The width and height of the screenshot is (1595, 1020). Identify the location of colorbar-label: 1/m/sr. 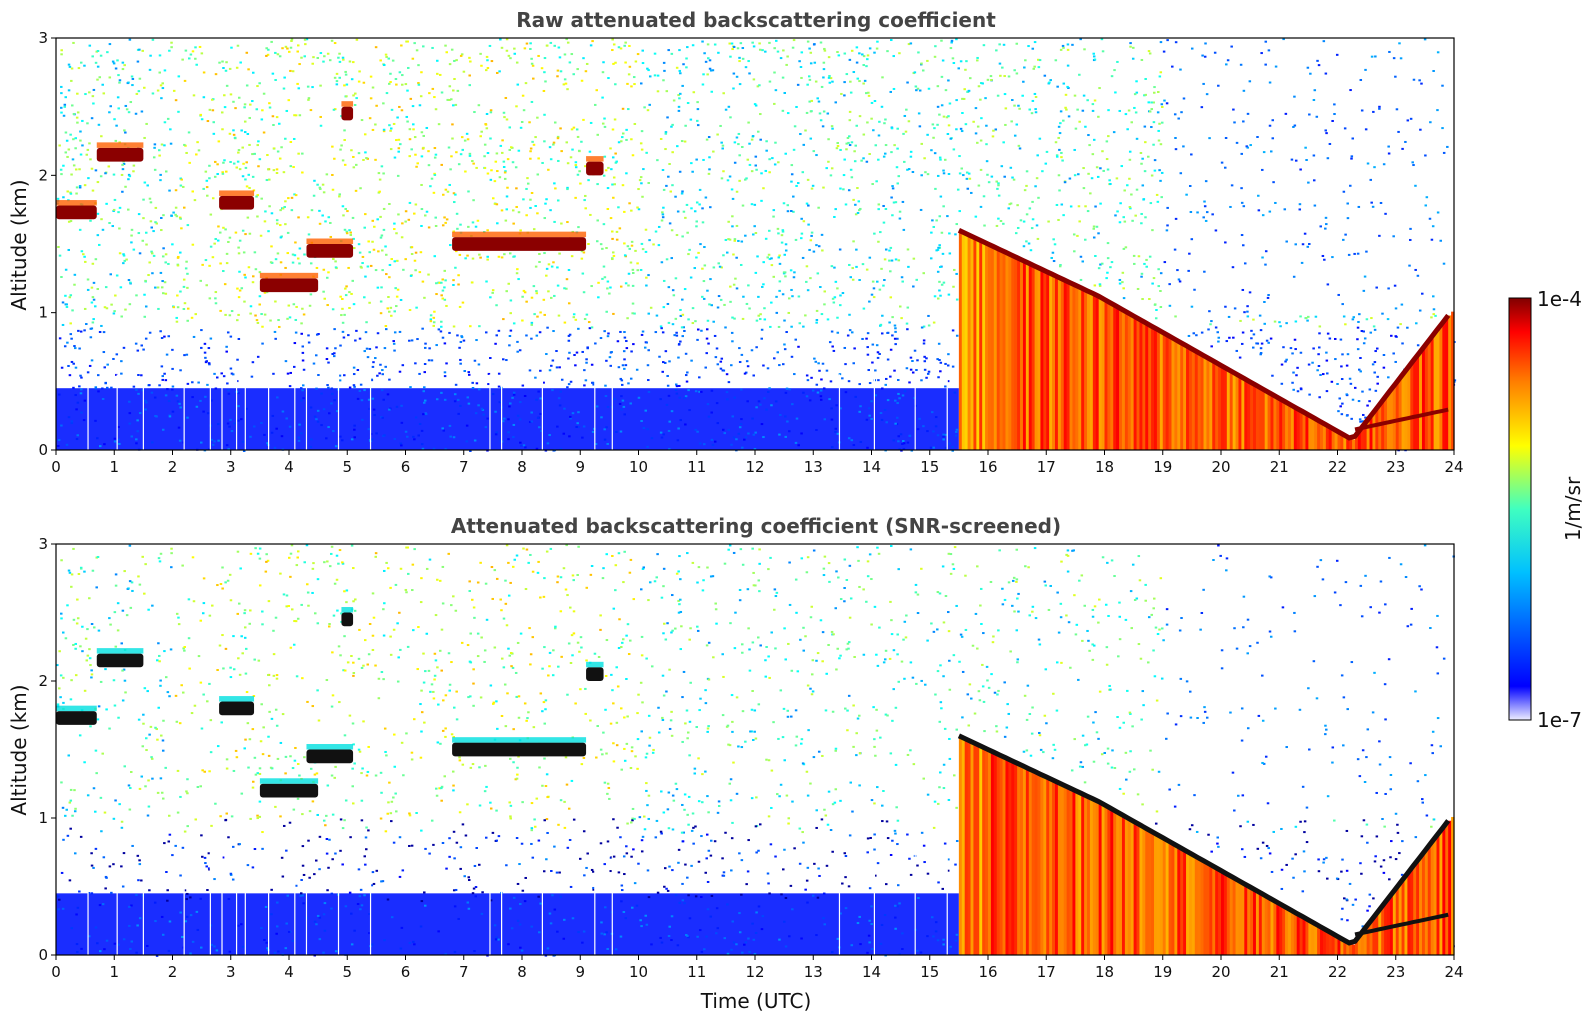
(1573, 508).